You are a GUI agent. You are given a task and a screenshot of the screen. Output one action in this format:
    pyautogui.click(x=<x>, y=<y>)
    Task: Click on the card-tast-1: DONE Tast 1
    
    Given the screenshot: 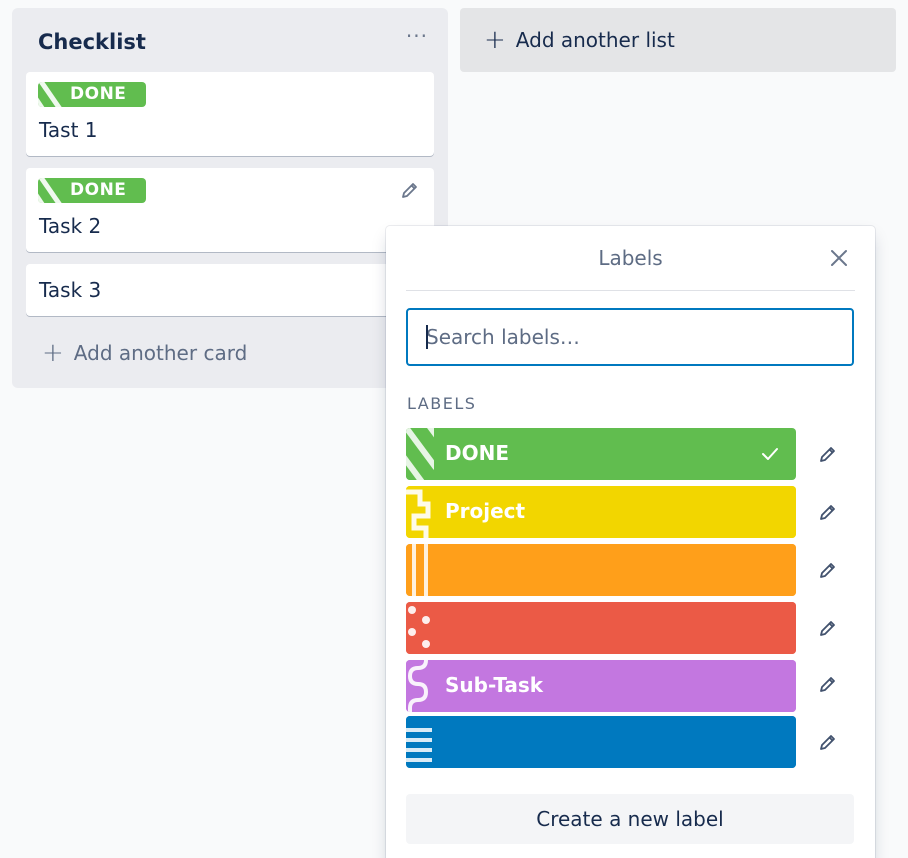 What is the action you would take?
    pyautogui.click(x=230, y=114)
    